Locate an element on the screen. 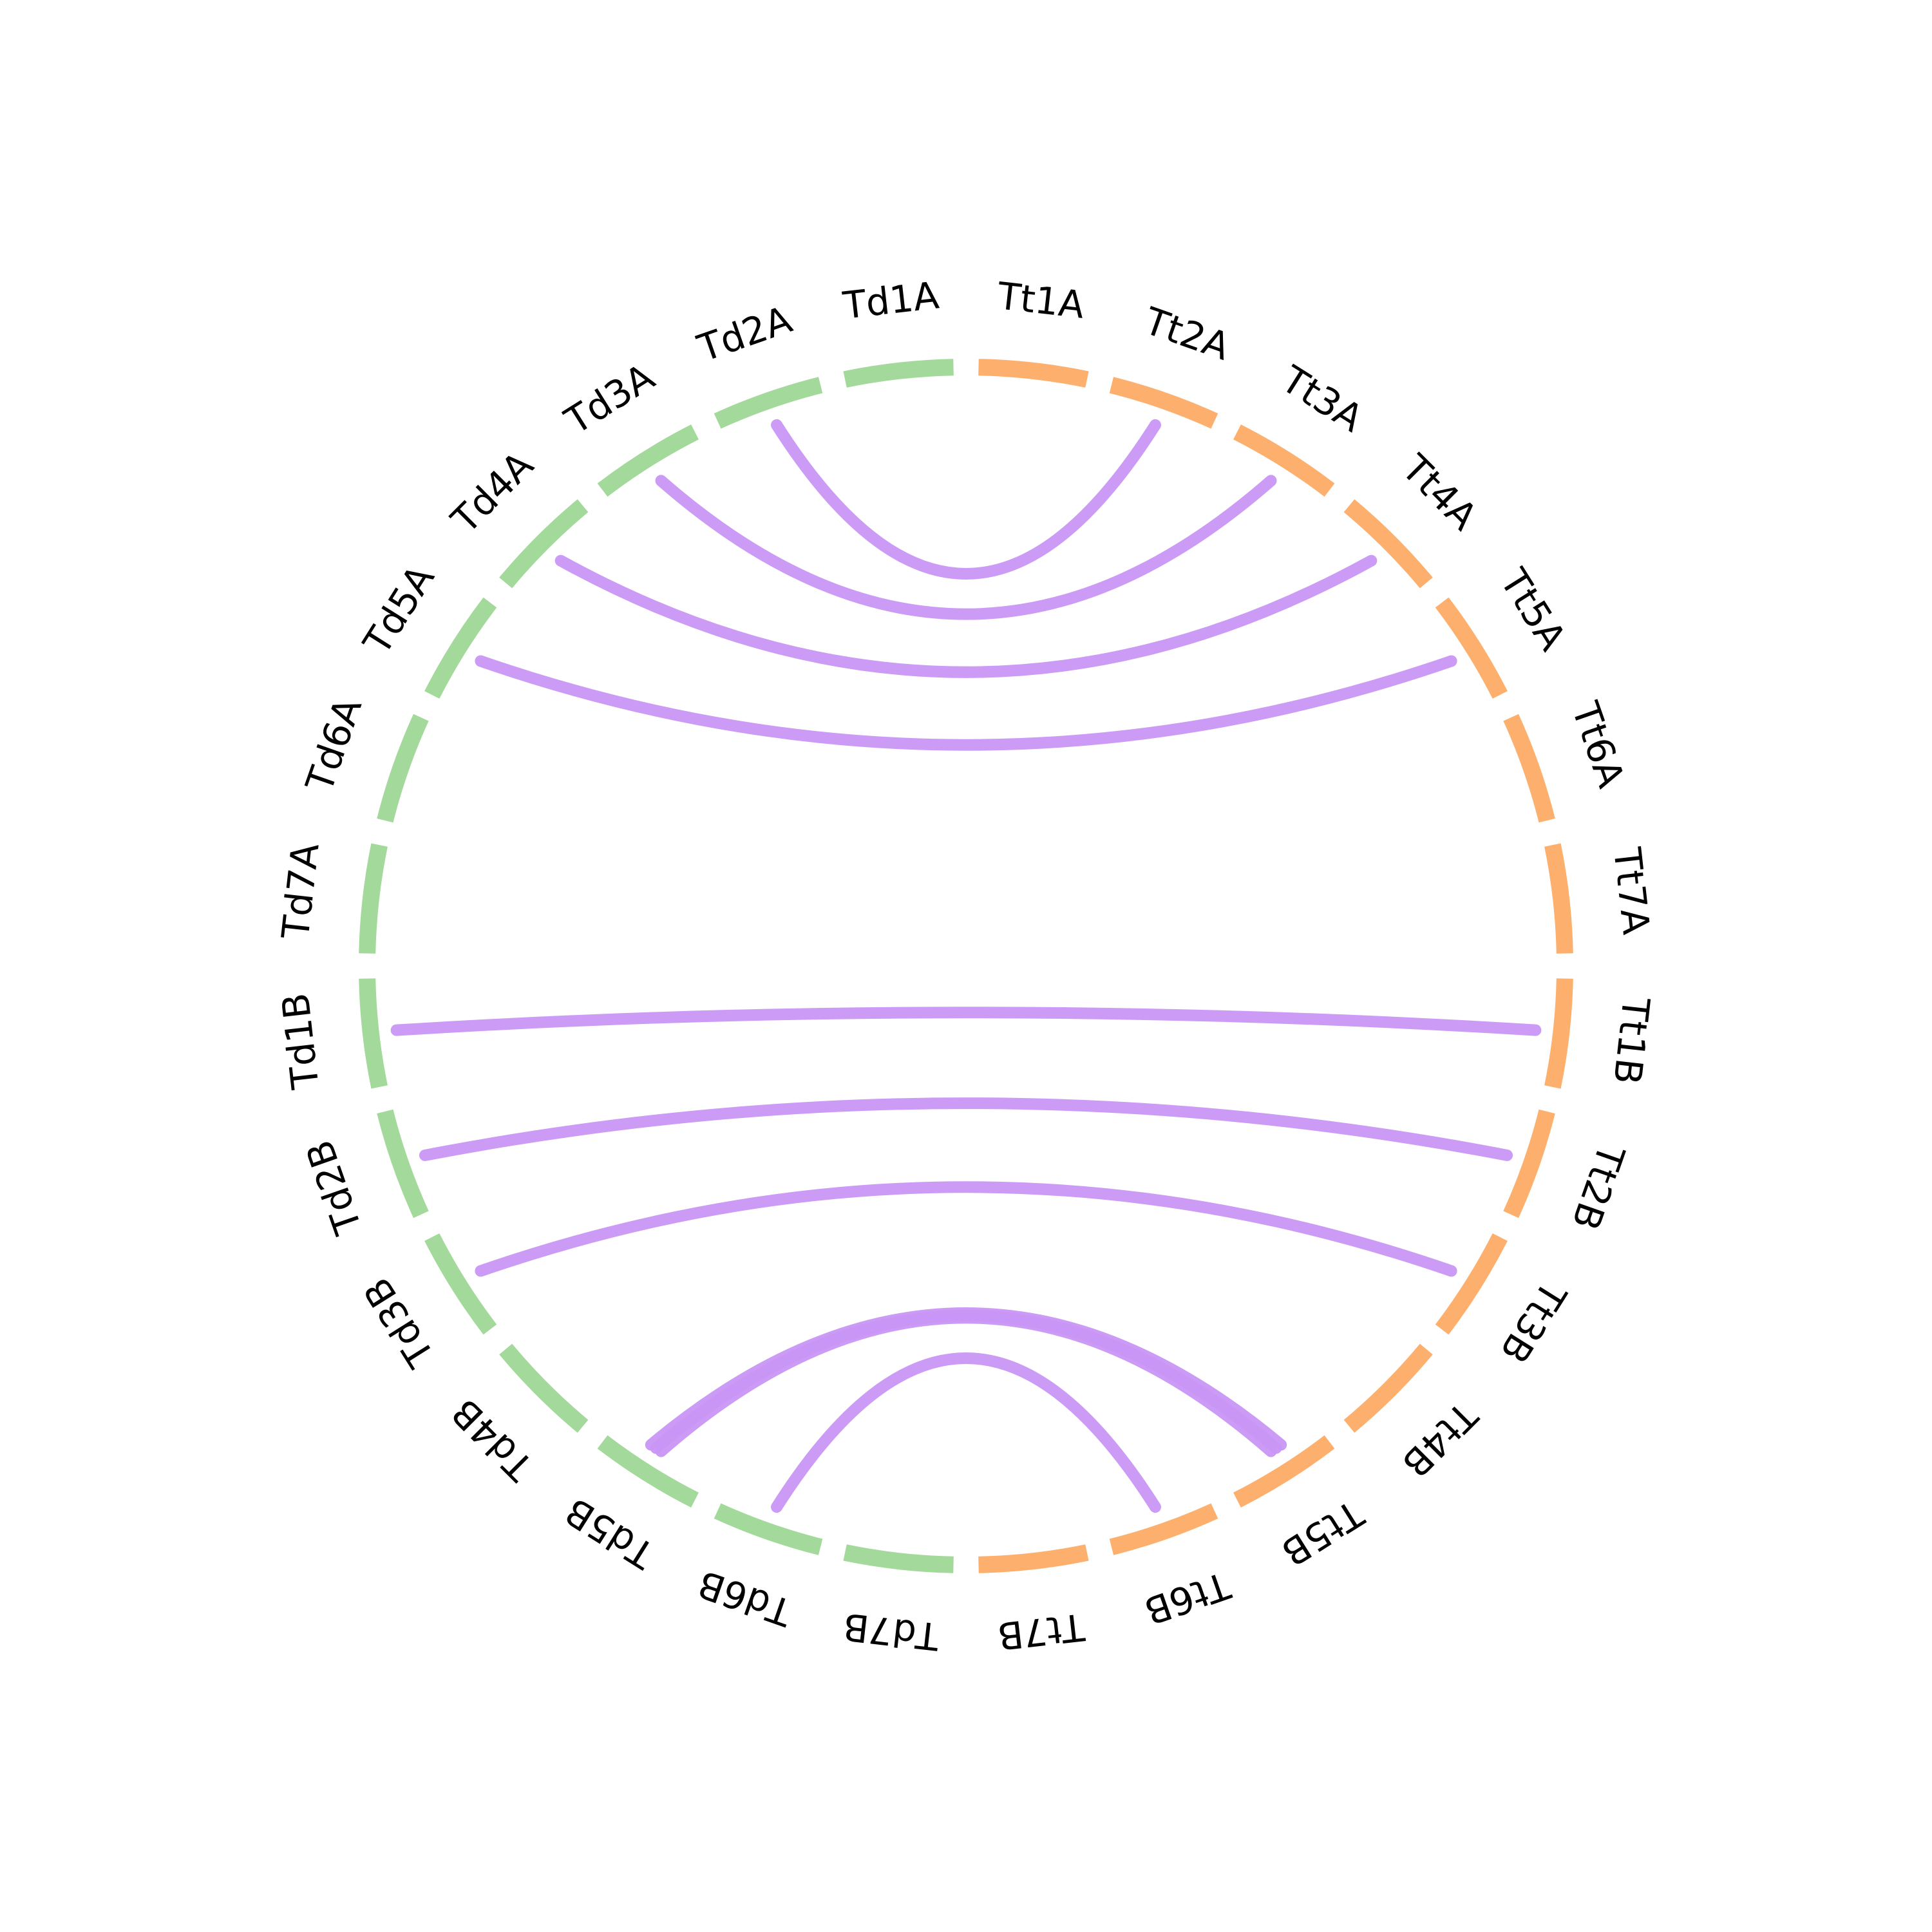 This screenshot has height=1932, width=1932. label-tt4a: Tt4A is located at coordinates (1440, 492).